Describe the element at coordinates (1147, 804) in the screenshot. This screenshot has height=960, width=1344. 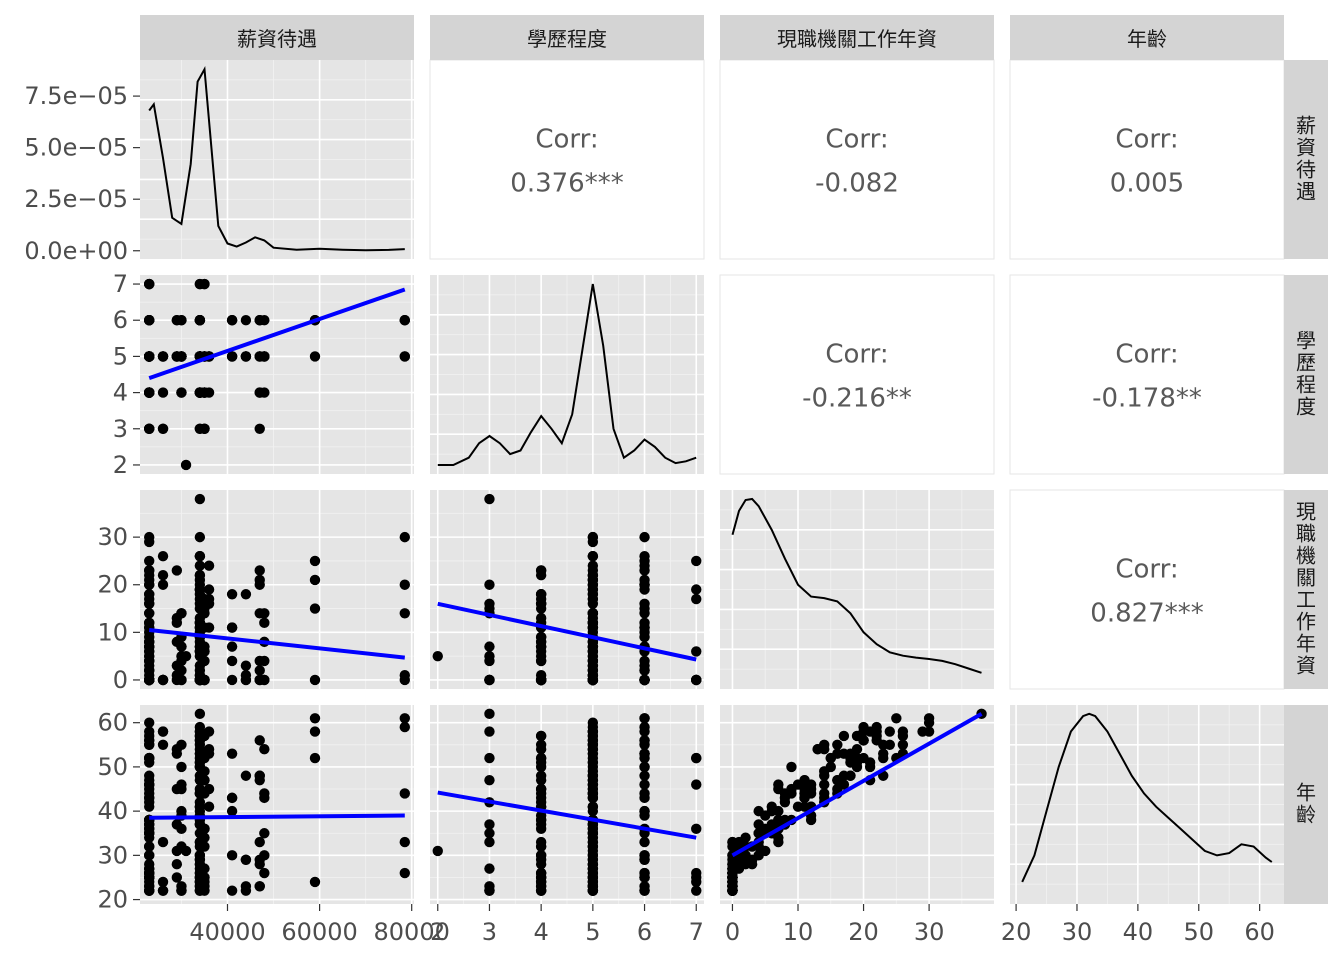
I see `panel-r3-c3` at that location.